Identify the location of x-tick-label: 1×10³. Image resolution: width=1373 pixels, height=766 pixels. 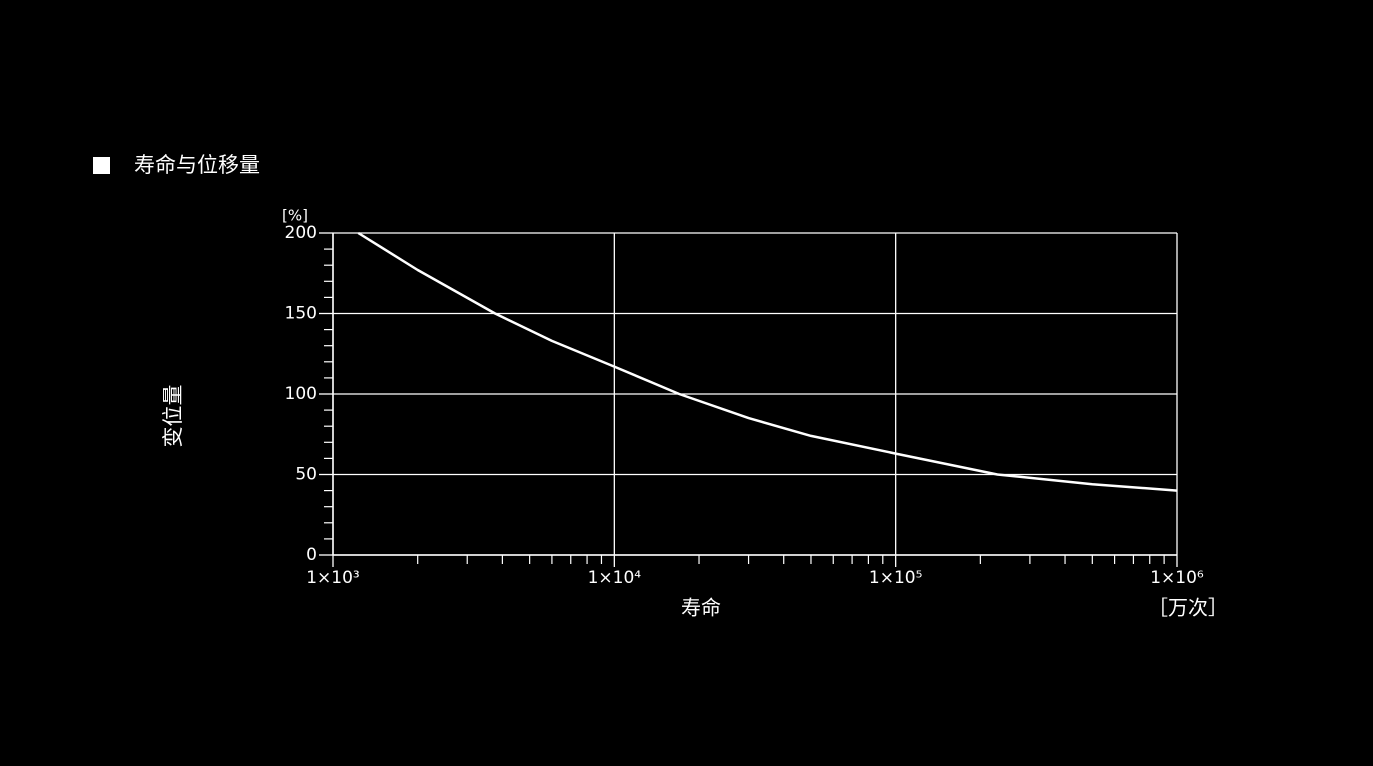
(333, 578).